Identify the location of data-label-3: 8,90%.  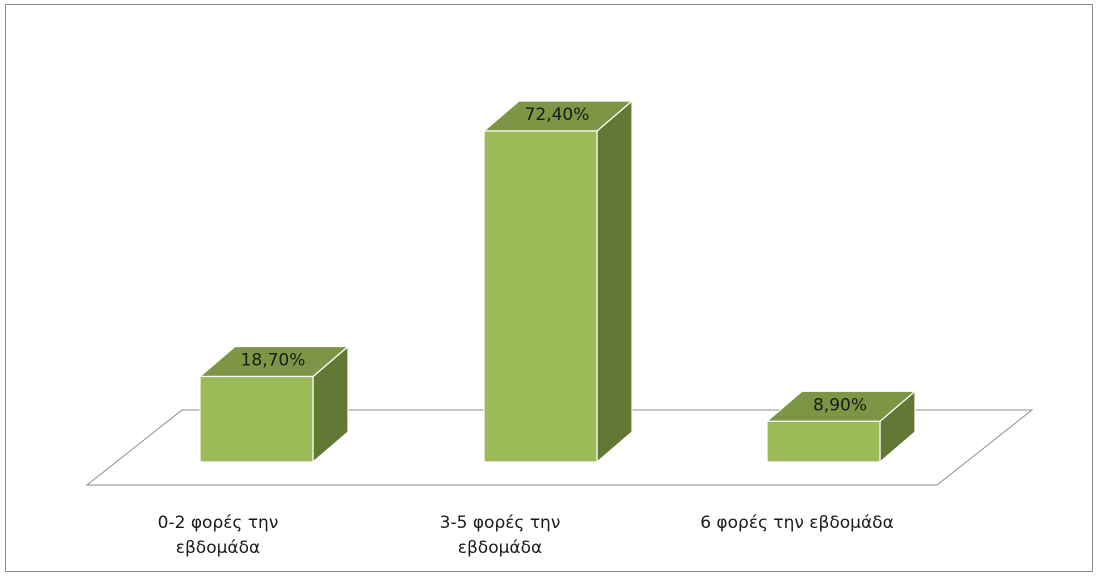
(840, 405).